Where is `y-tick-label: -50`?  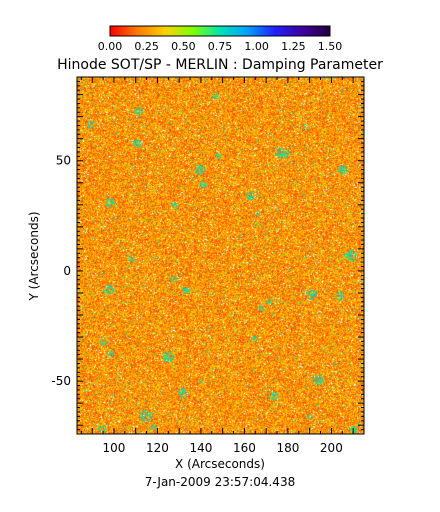
y-tick-label: -50 is located at coordinates (61, 381).